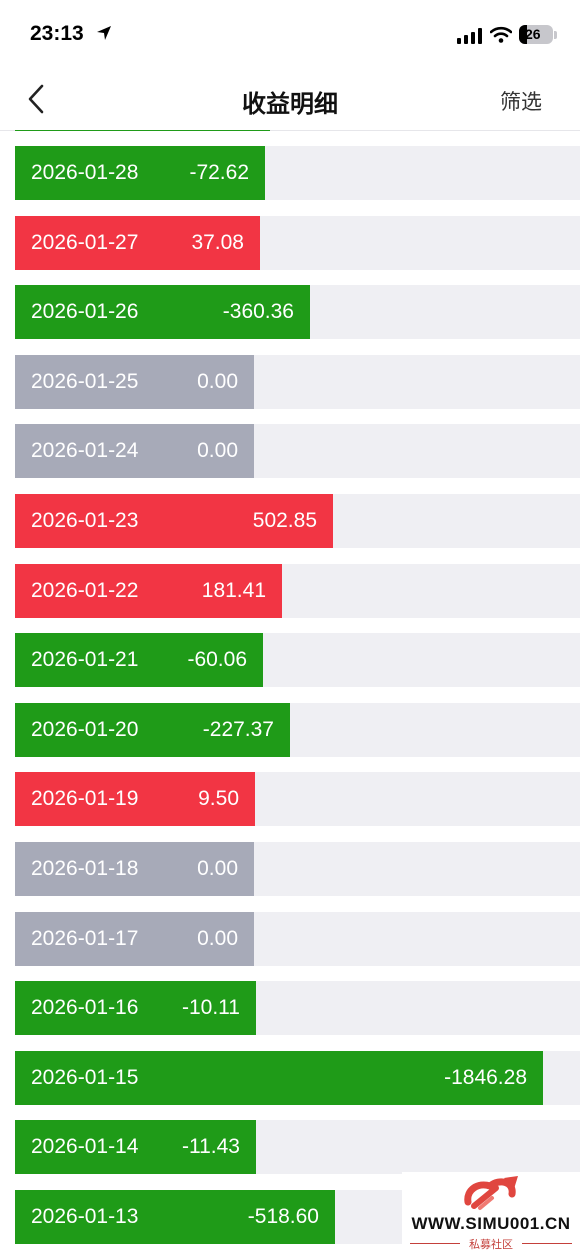 This screenshot has height=1255, width=580. I want to click on watermark-tagline: 私募社区, so click(491, 1245).